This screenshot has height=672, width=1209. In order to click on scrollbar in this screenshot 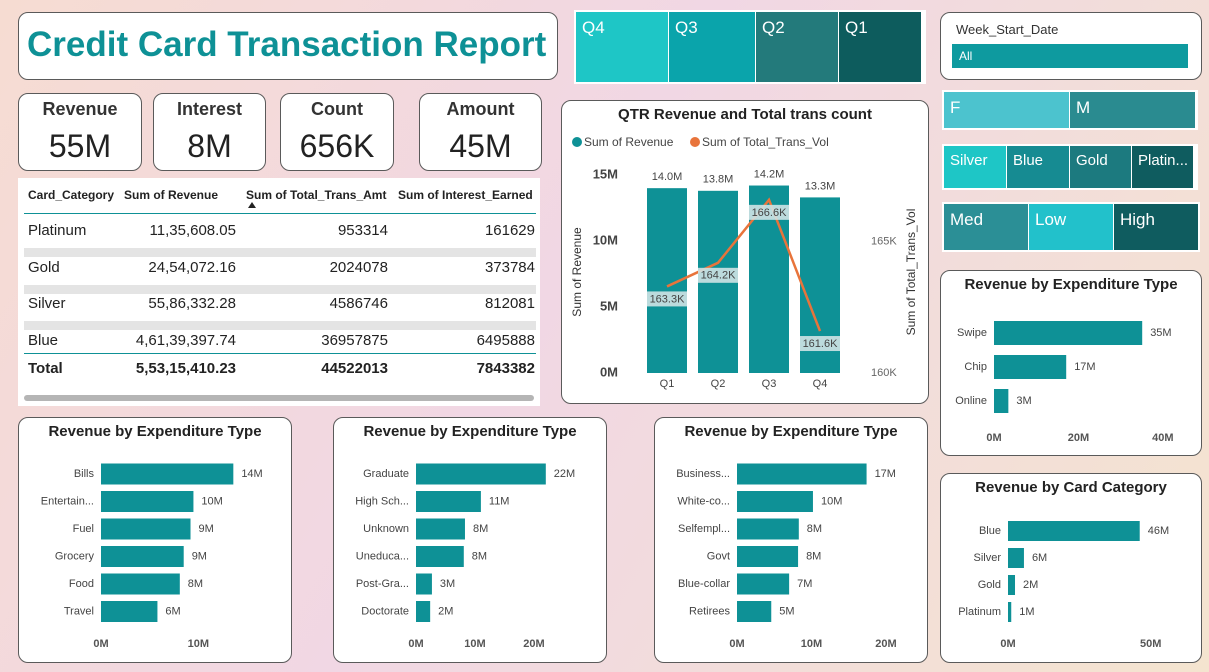, I will do `click(279, 398)`.